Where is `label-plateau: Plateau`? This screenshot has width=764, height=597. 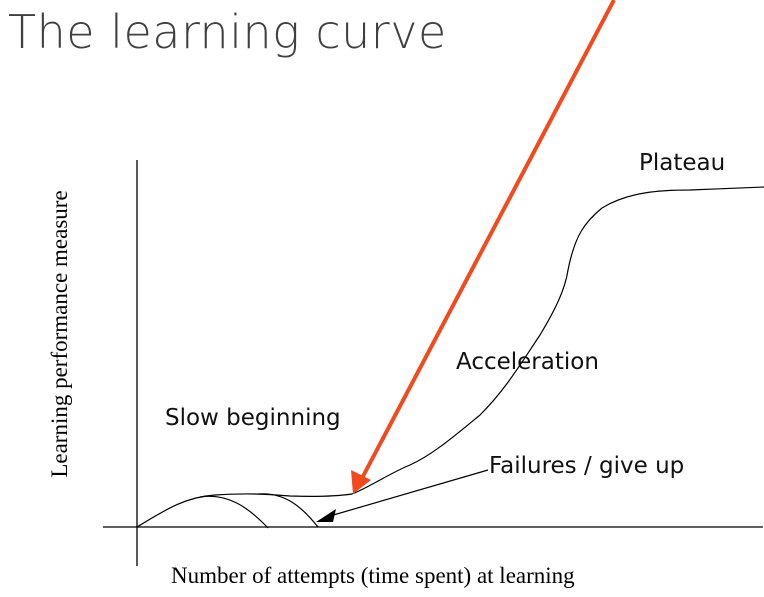
label-plateau: Plateau is located at coordinates (682, 163).